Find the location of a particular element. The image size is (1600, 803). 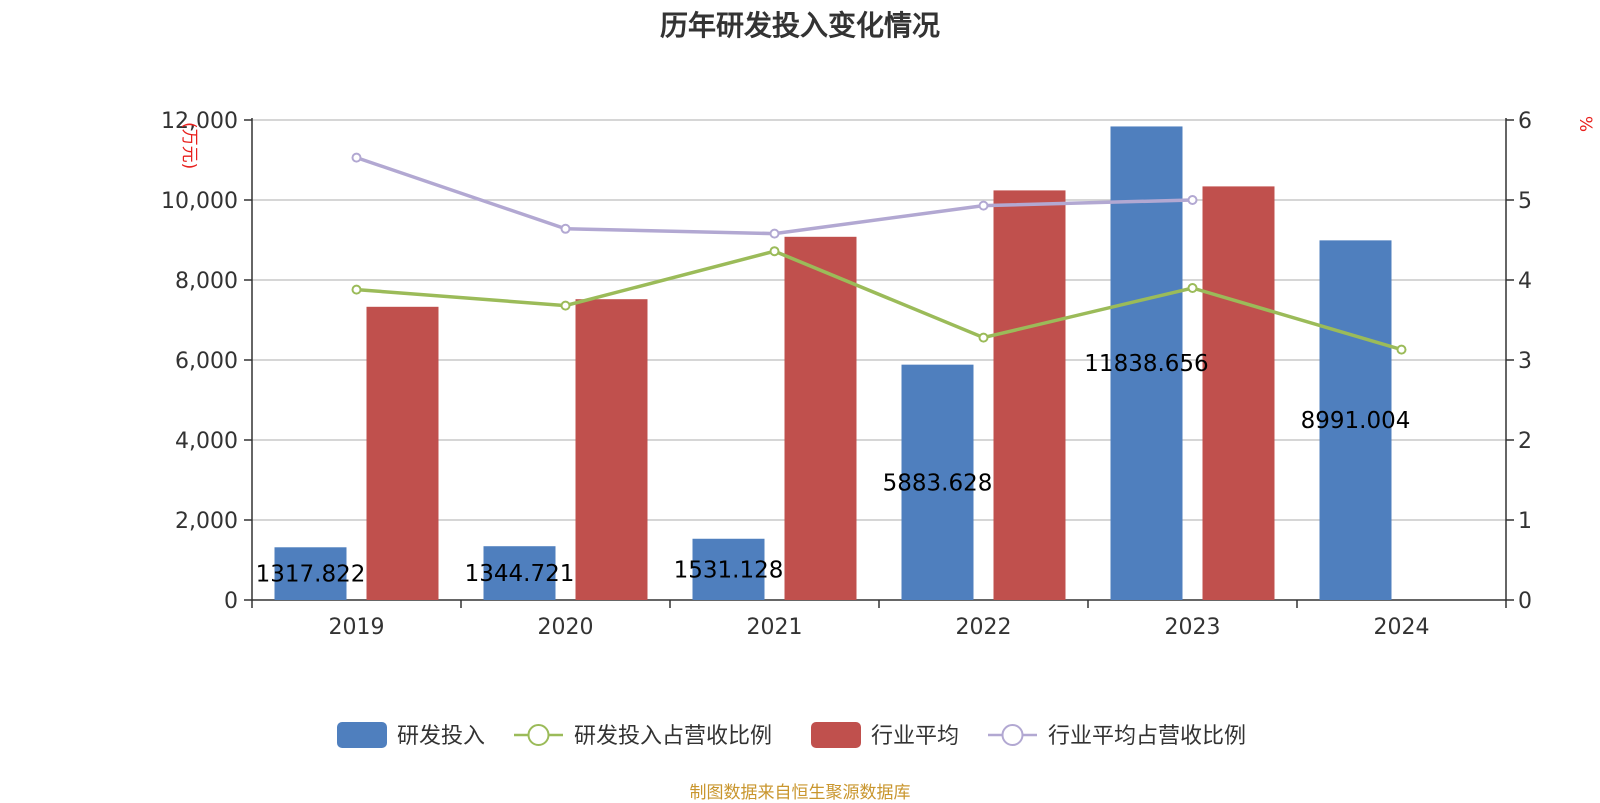

data-label-rd-2022: 5883.628 is located at coordinates (938, 483).